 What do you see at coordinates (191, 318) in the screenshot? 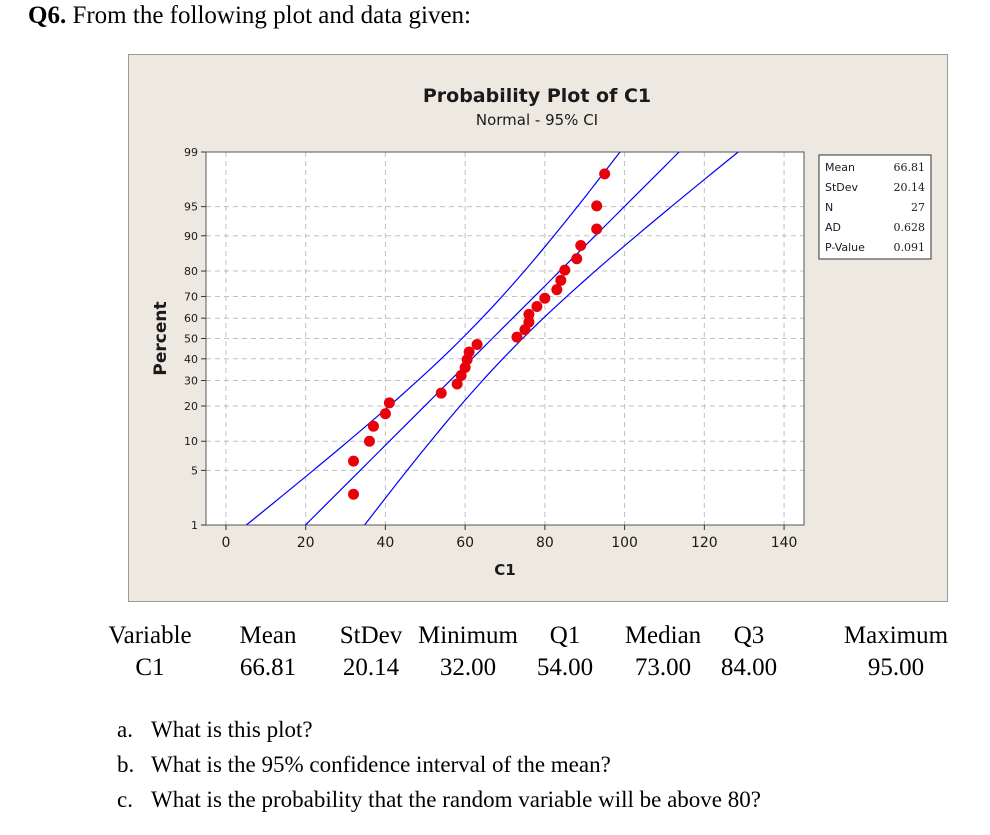
I see `y-tick-label: 60` at bounding box center [191, 318].